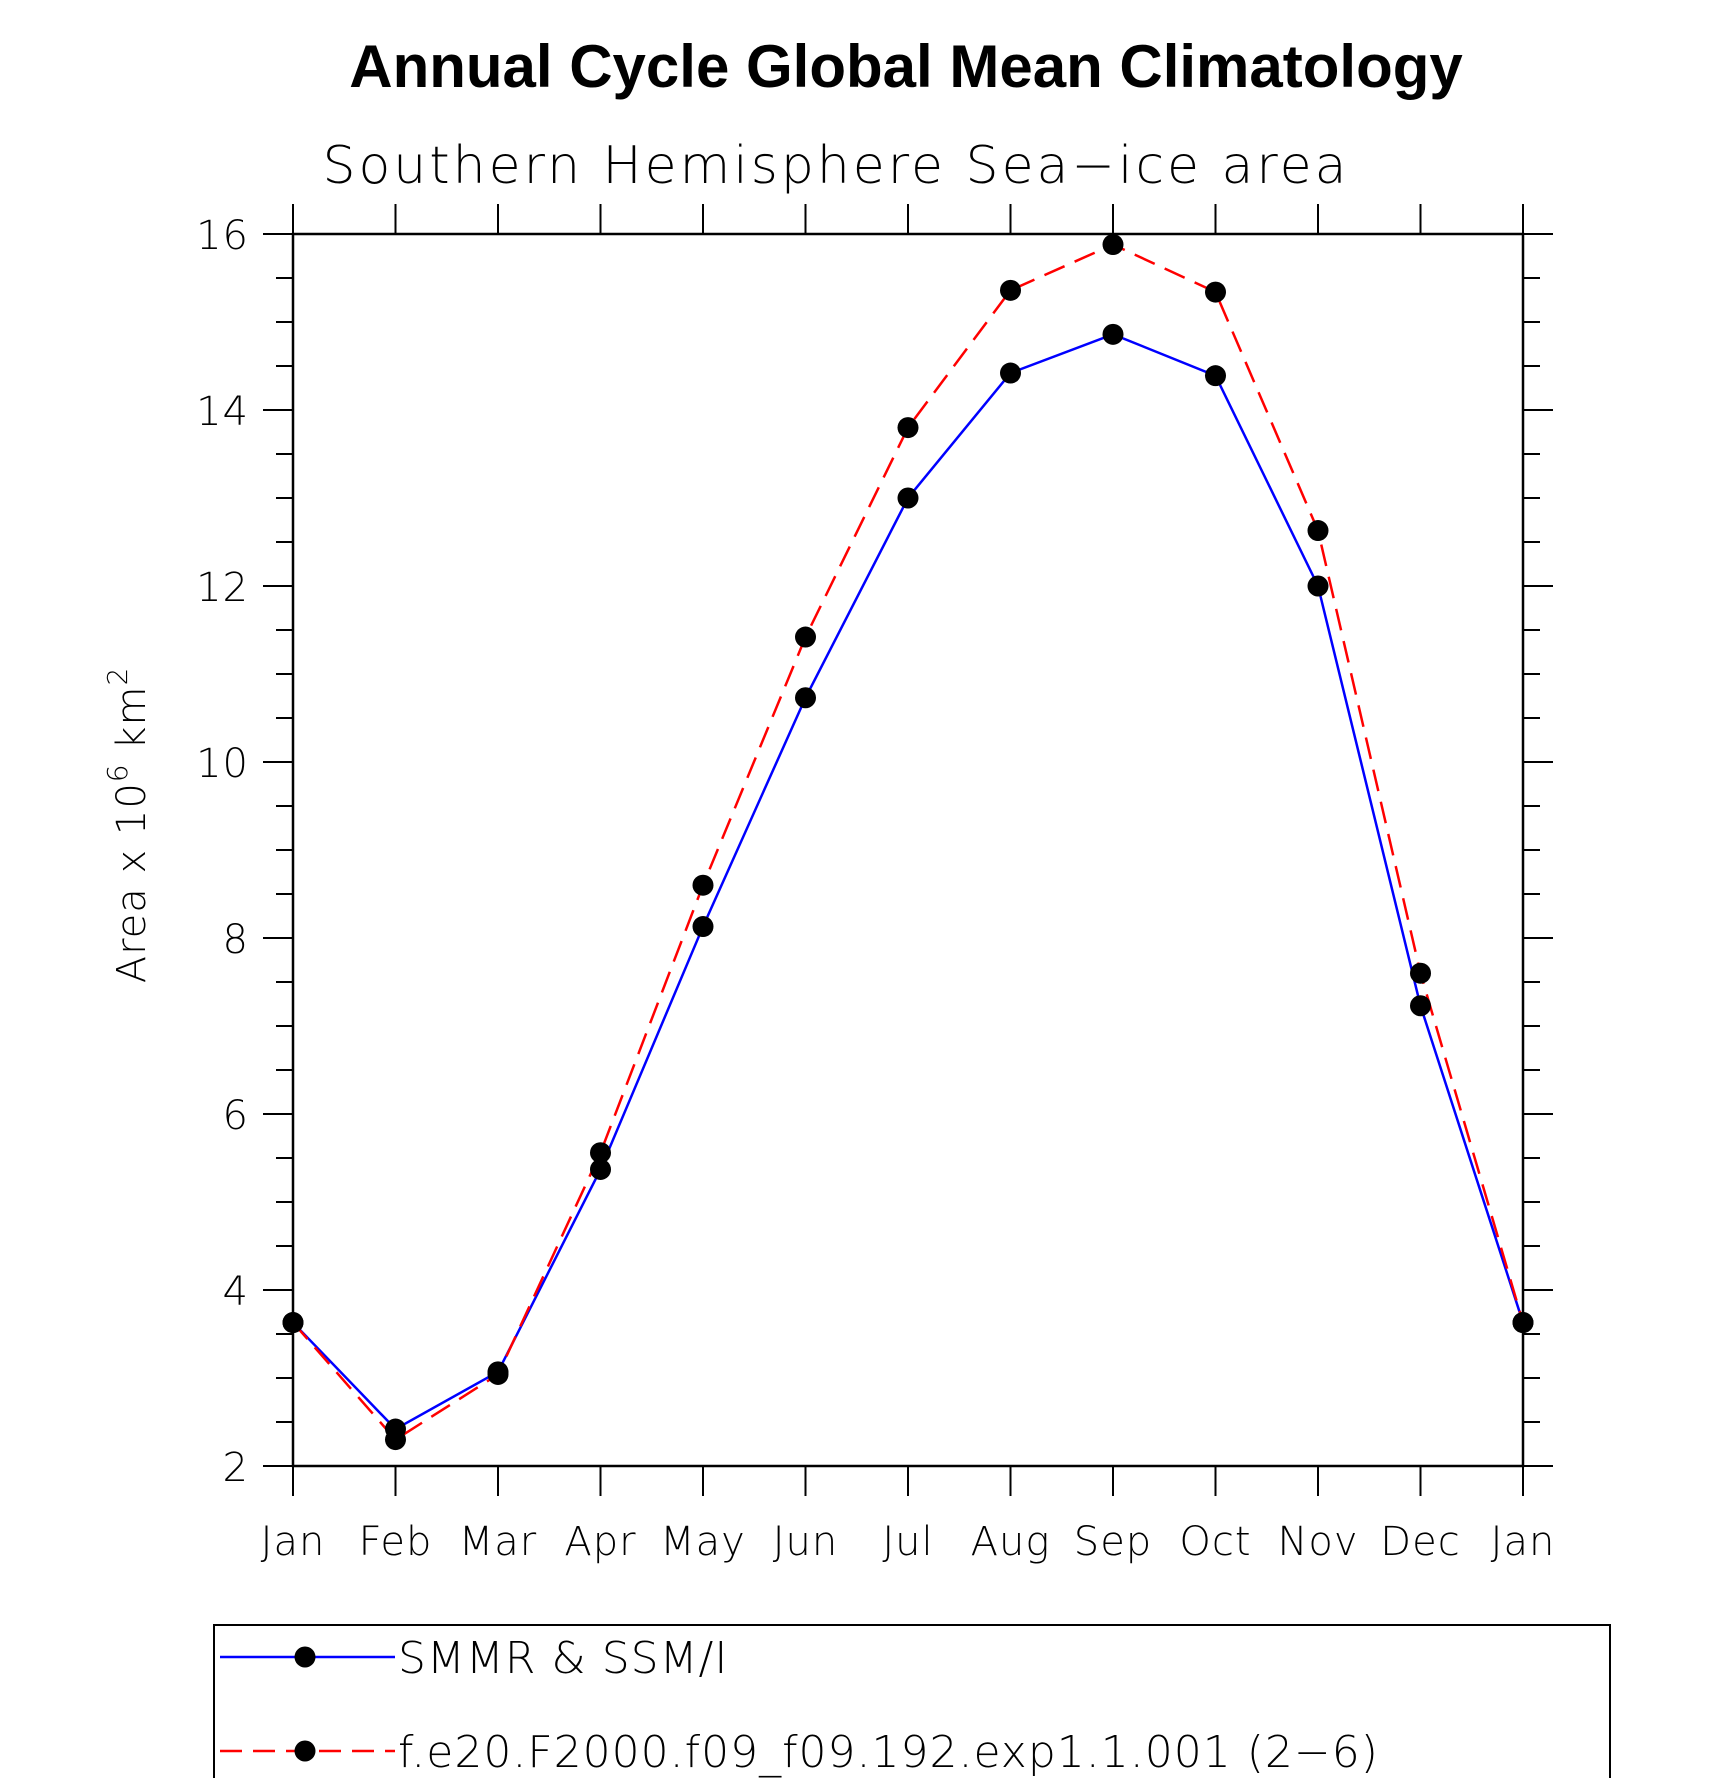 This screenshot has width=1710, height=1778. Describe the element at coordinates (222, 412) in the screenshot. I see `y-tick-label: 14` at that location.